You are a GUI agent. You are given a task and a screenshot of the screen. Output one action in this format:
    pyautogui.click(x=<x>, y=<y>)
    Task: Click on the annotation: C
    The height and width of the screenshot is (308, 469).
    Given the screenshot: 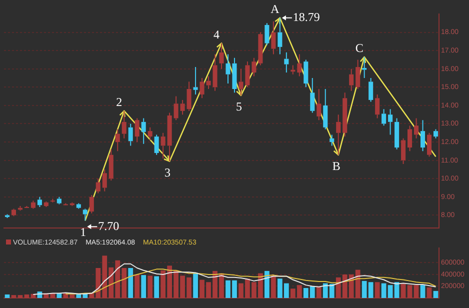 What is the action you would take?
    pyautogui.click(x=359, y=48)
    